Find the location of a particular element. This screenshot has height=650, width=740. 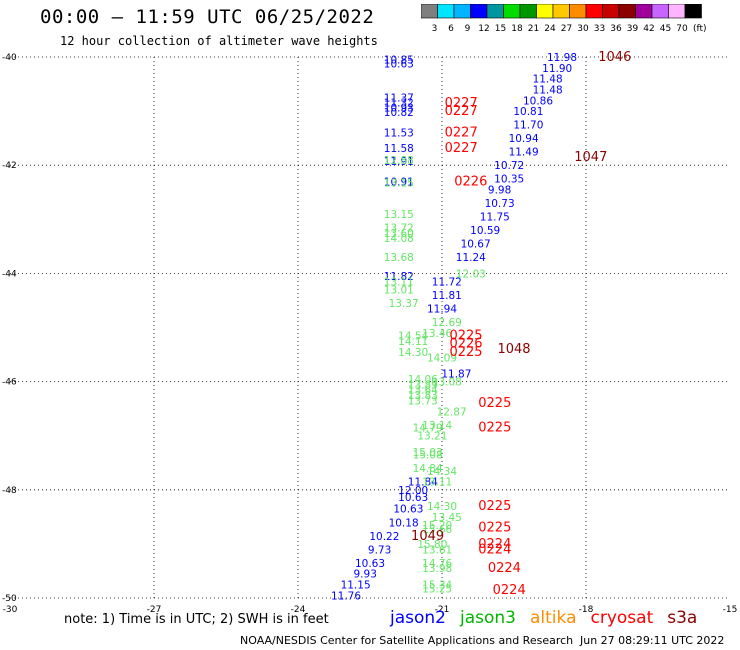

swh-label-jason2: 10.67 is located at coordinates (476, 245).